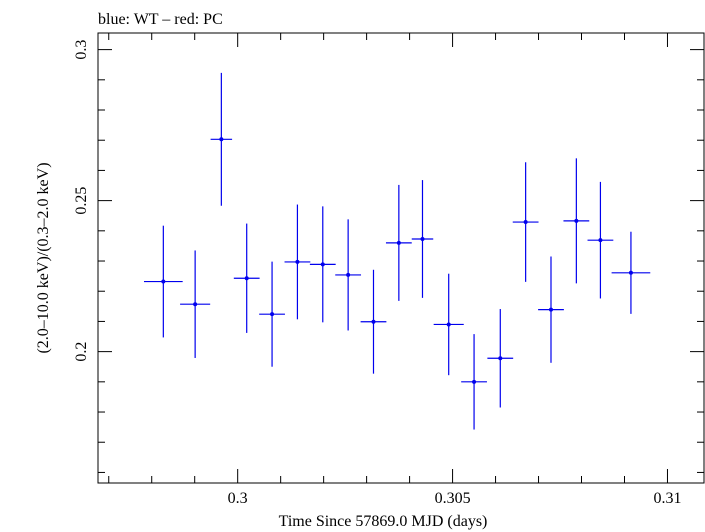 This screenshot has width=705, height=532. I want to click on x-tick-label: 0.3, so click(238, 498).